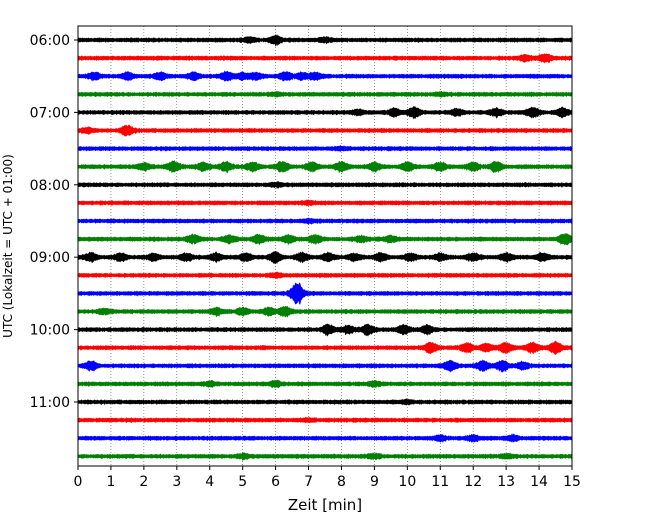 This screenshot has width=650, height=520. I want to click on x-axis-label: Zeit [min], so click(325, 505).